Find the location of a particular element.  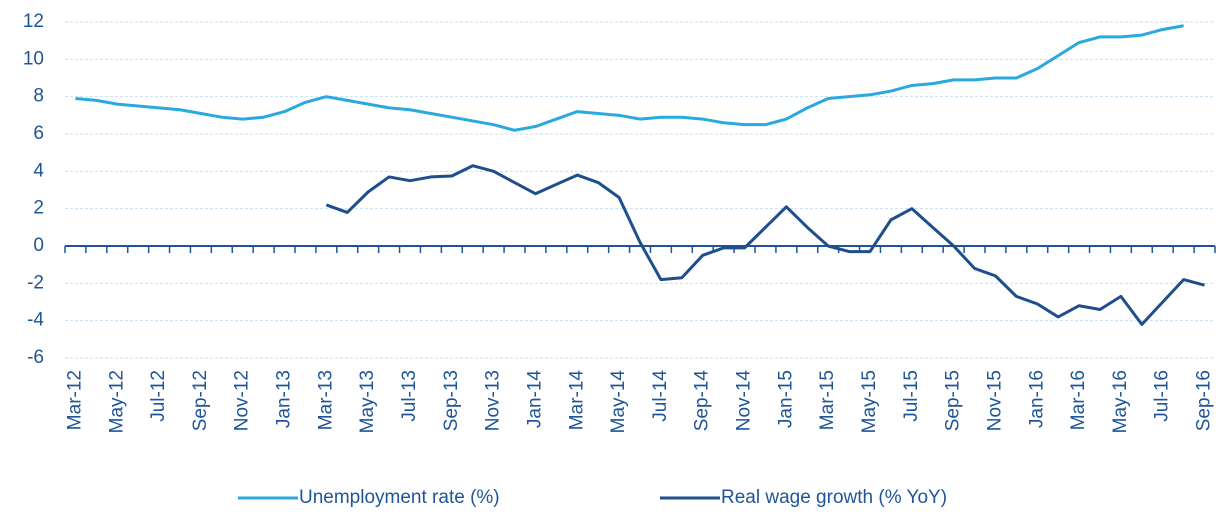

y-tick-label: -4 is located at coordinates (35, 320).